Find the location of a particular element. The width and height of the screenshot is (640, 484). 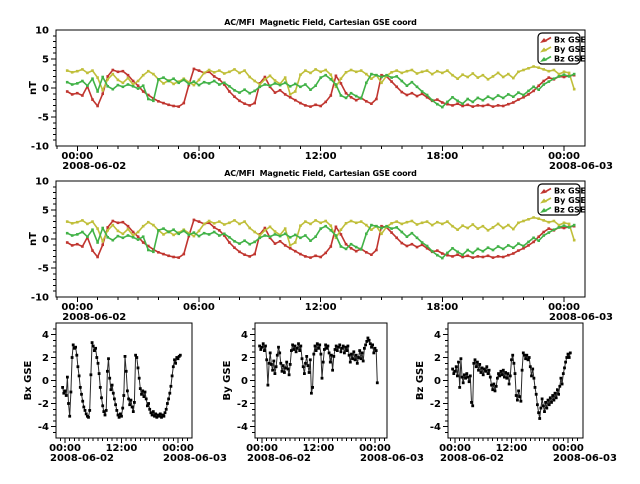

plot-box is located at coordinates (321, 380).